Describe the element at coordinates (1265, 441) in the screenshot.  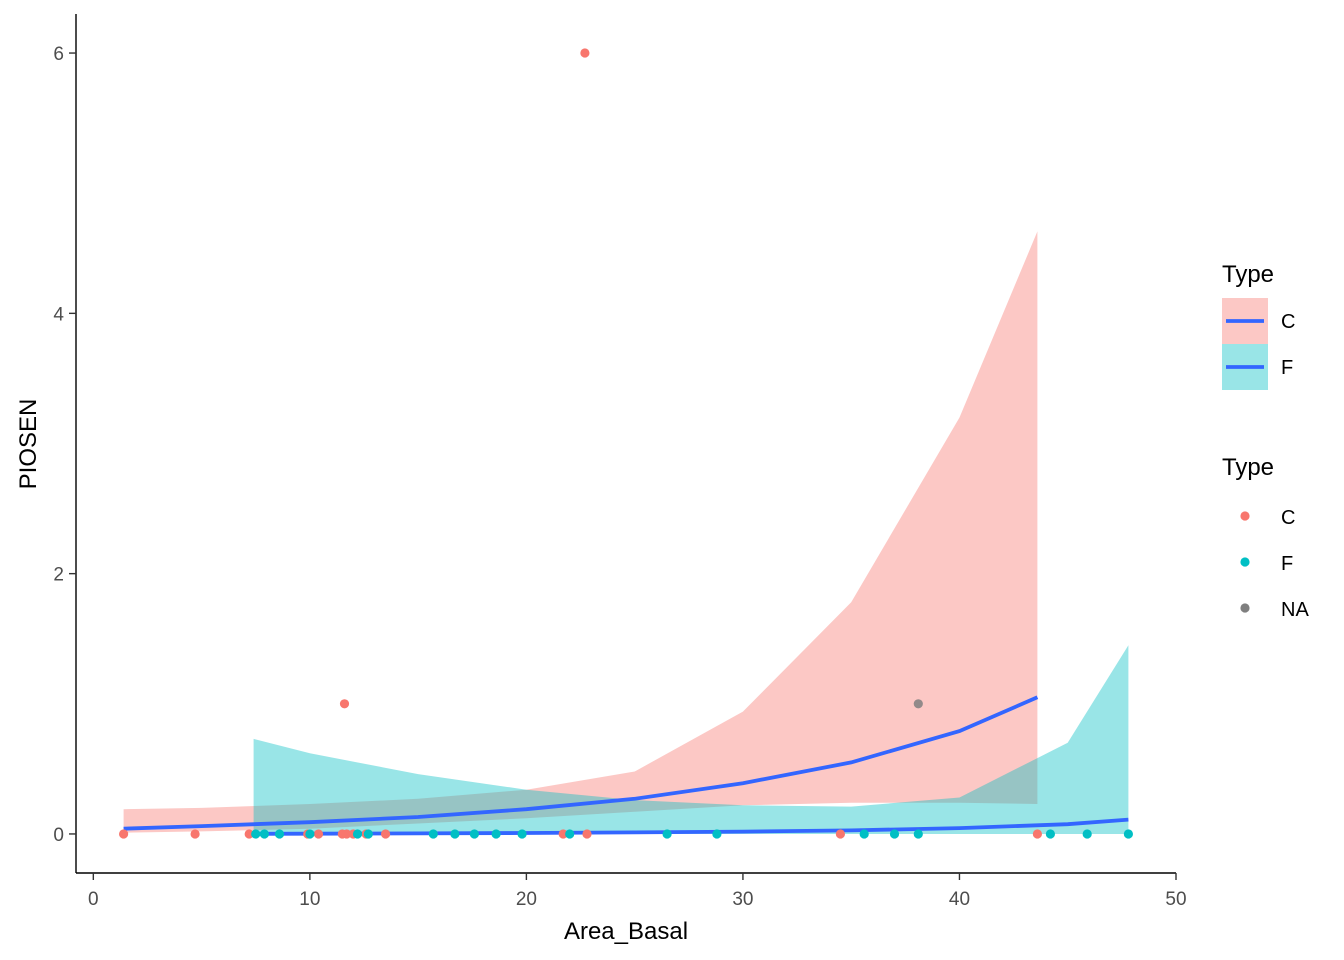
I see `legends: Type C F Type C F NA` at that location.